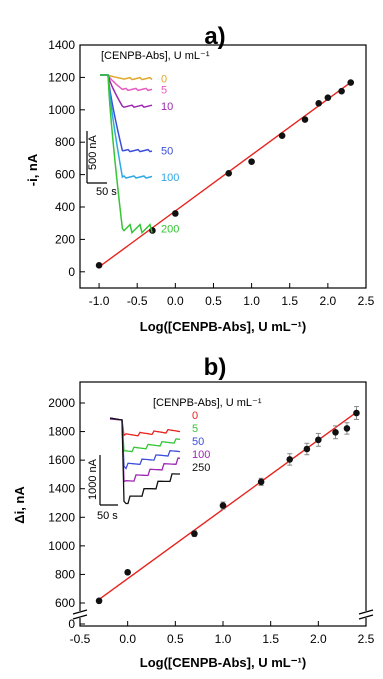 The height and width of the screenshot is (679, 383). Describe the element at coordinates (215, 367) in the screenshot. I see `panel-b-label: b)` at that location.